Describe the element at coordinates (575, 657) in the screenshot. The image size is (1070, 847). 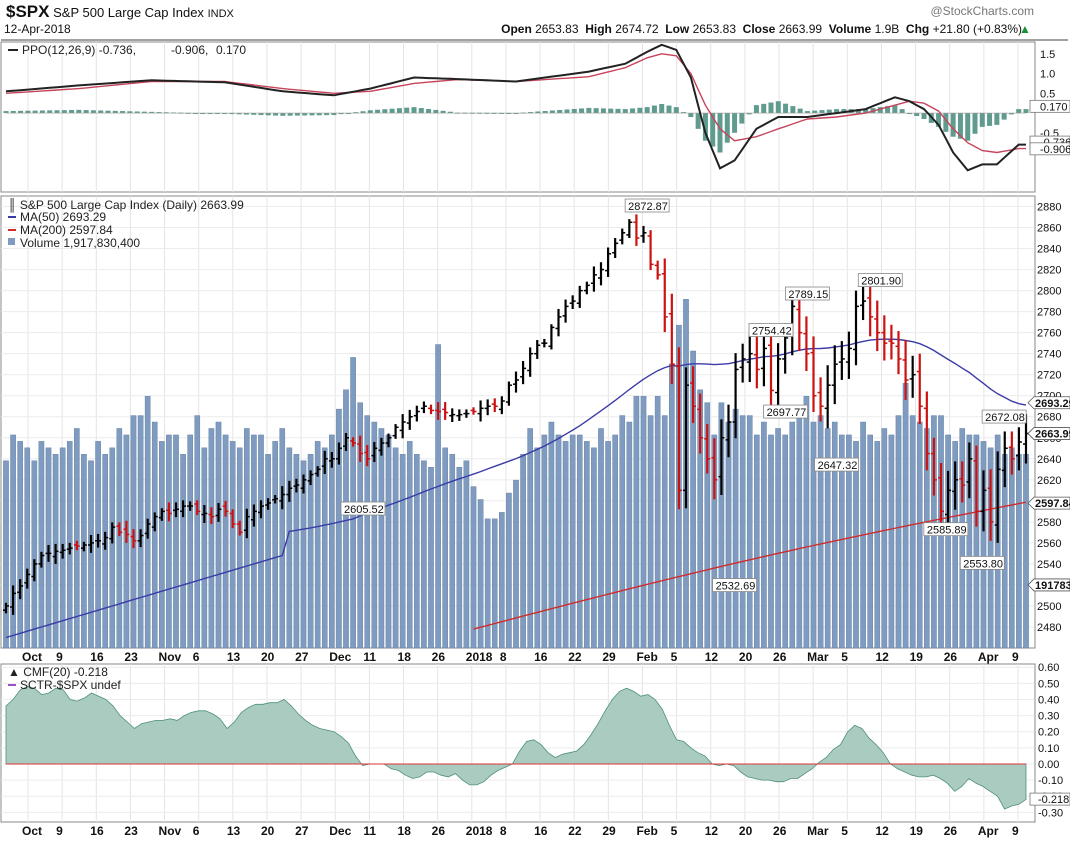
I see `price-x-tick: 22` at that location.